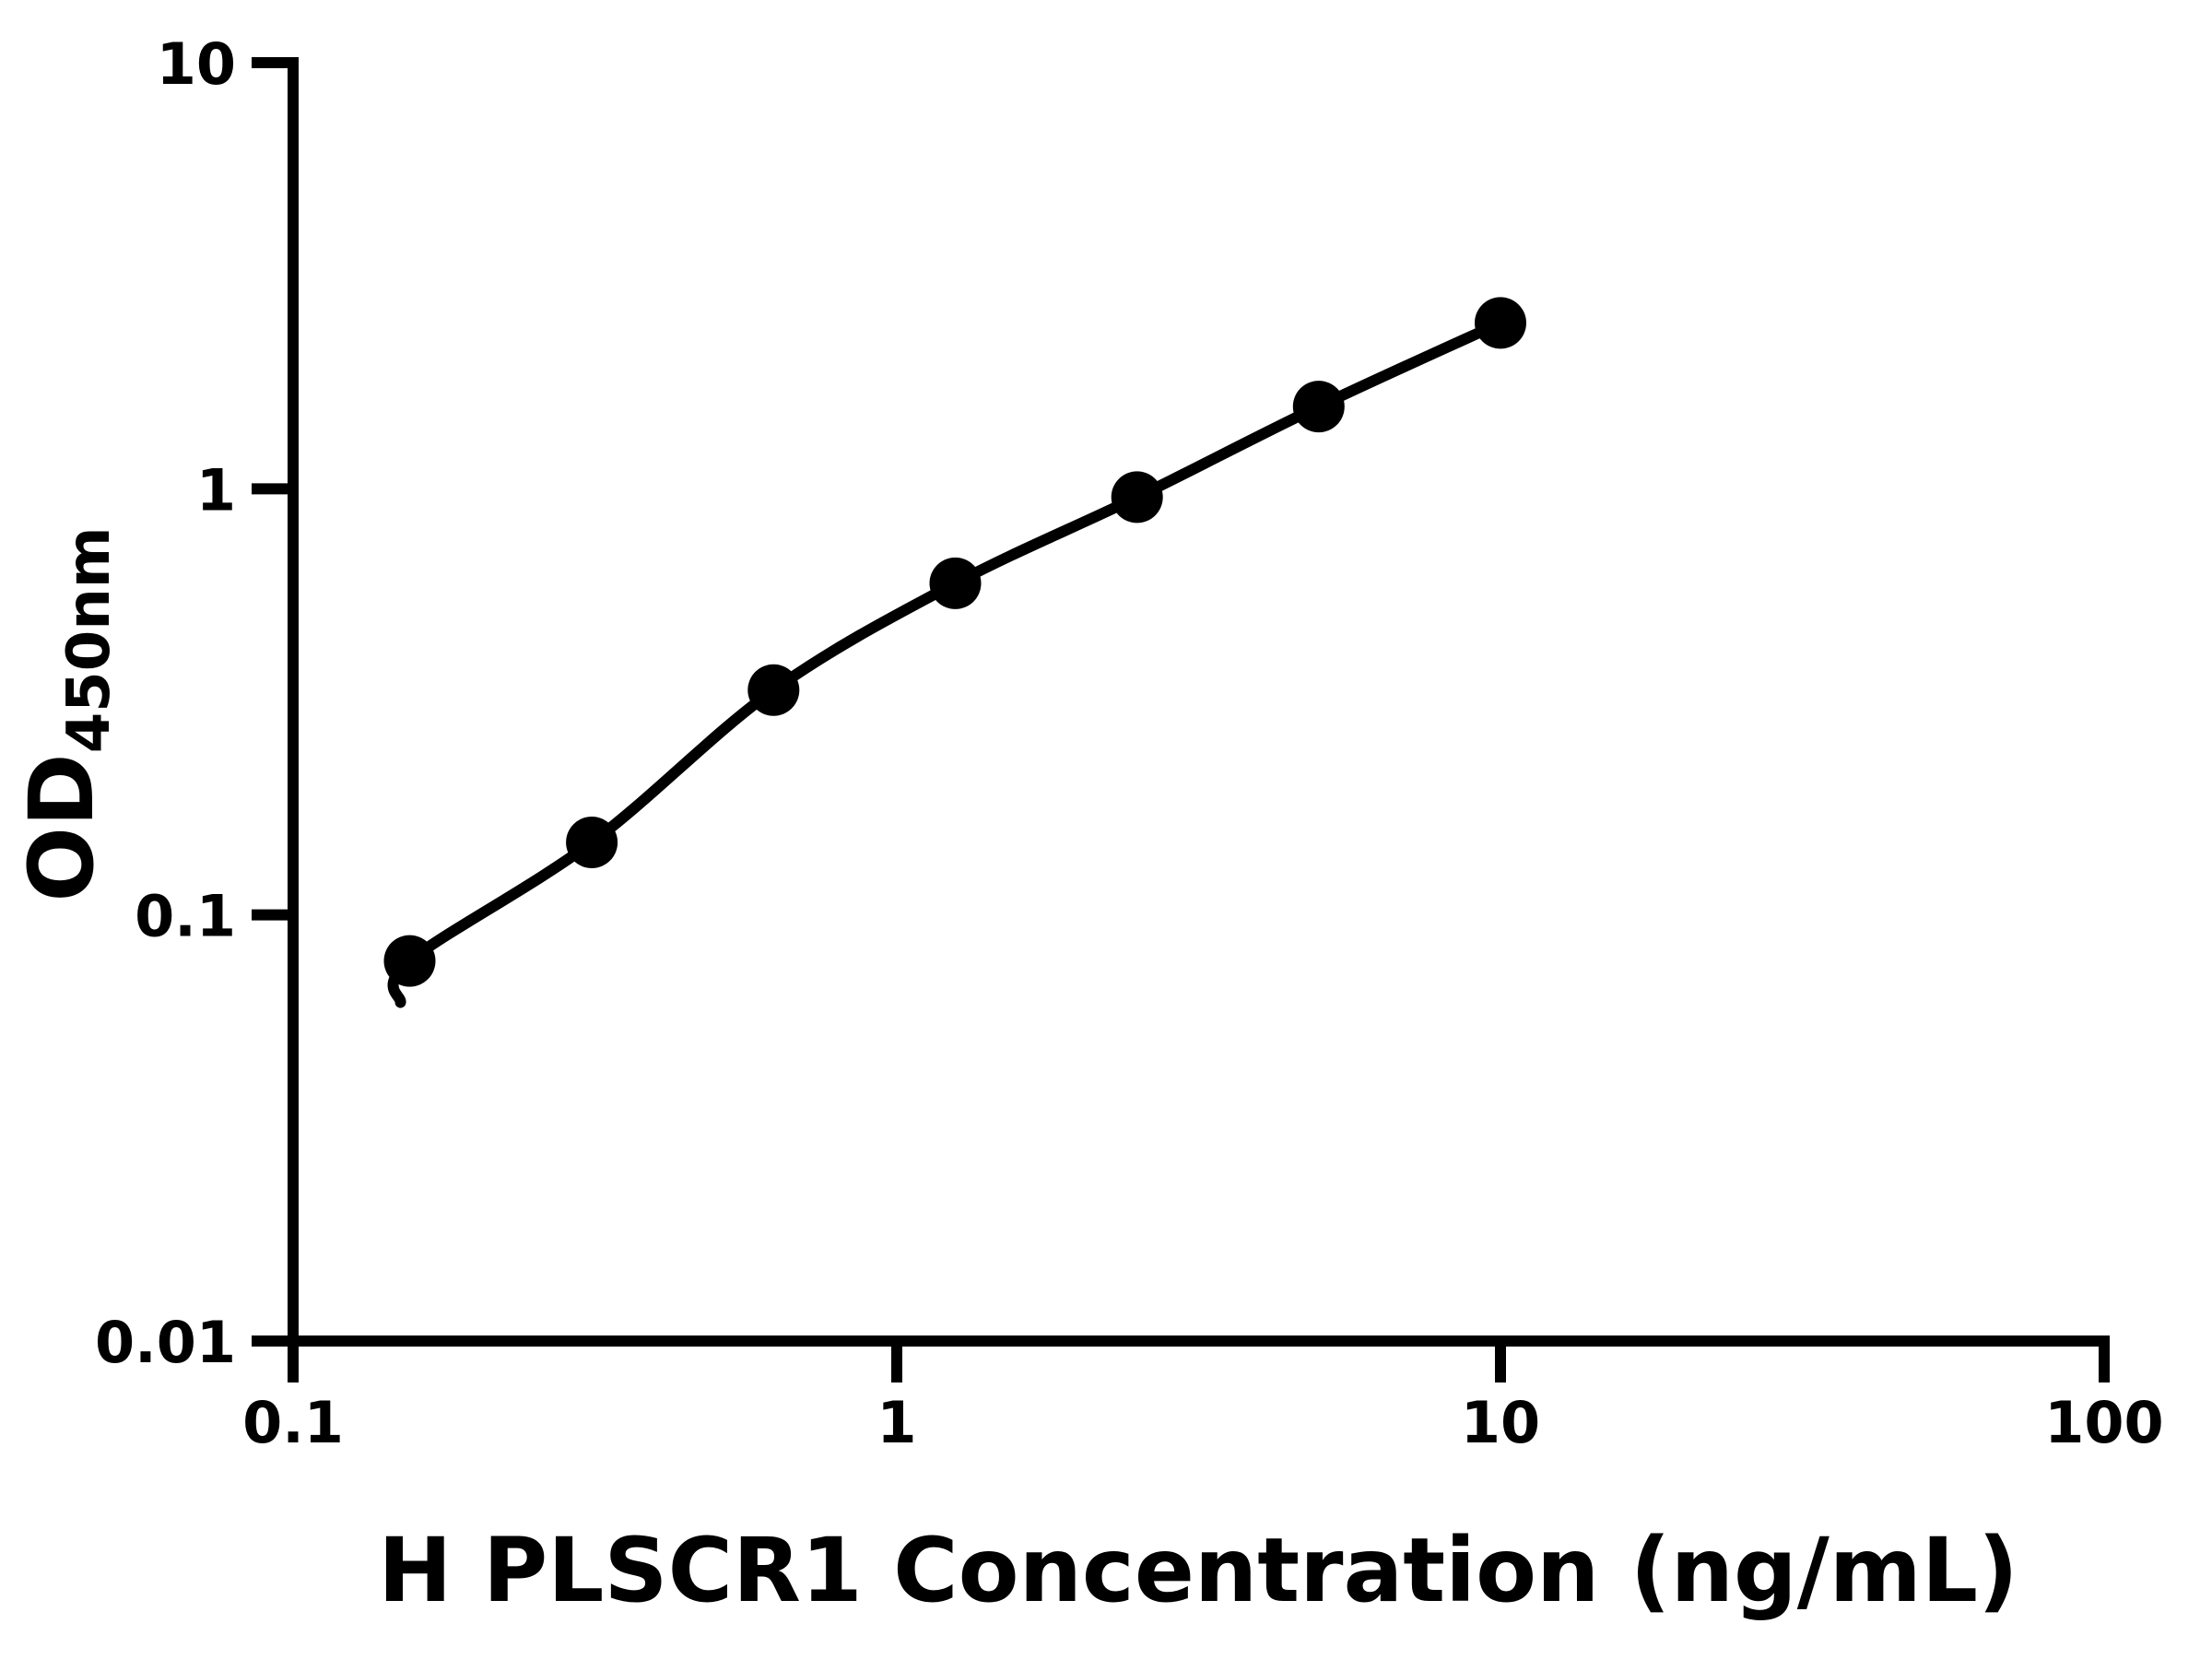 Image resolution: width=2212 pixels, height=1659 pixels. What do you see at coordinates (293, 1422) in the screenshot?
I see `x-tick-label: 0.1` at bounding box center [293, 1422].